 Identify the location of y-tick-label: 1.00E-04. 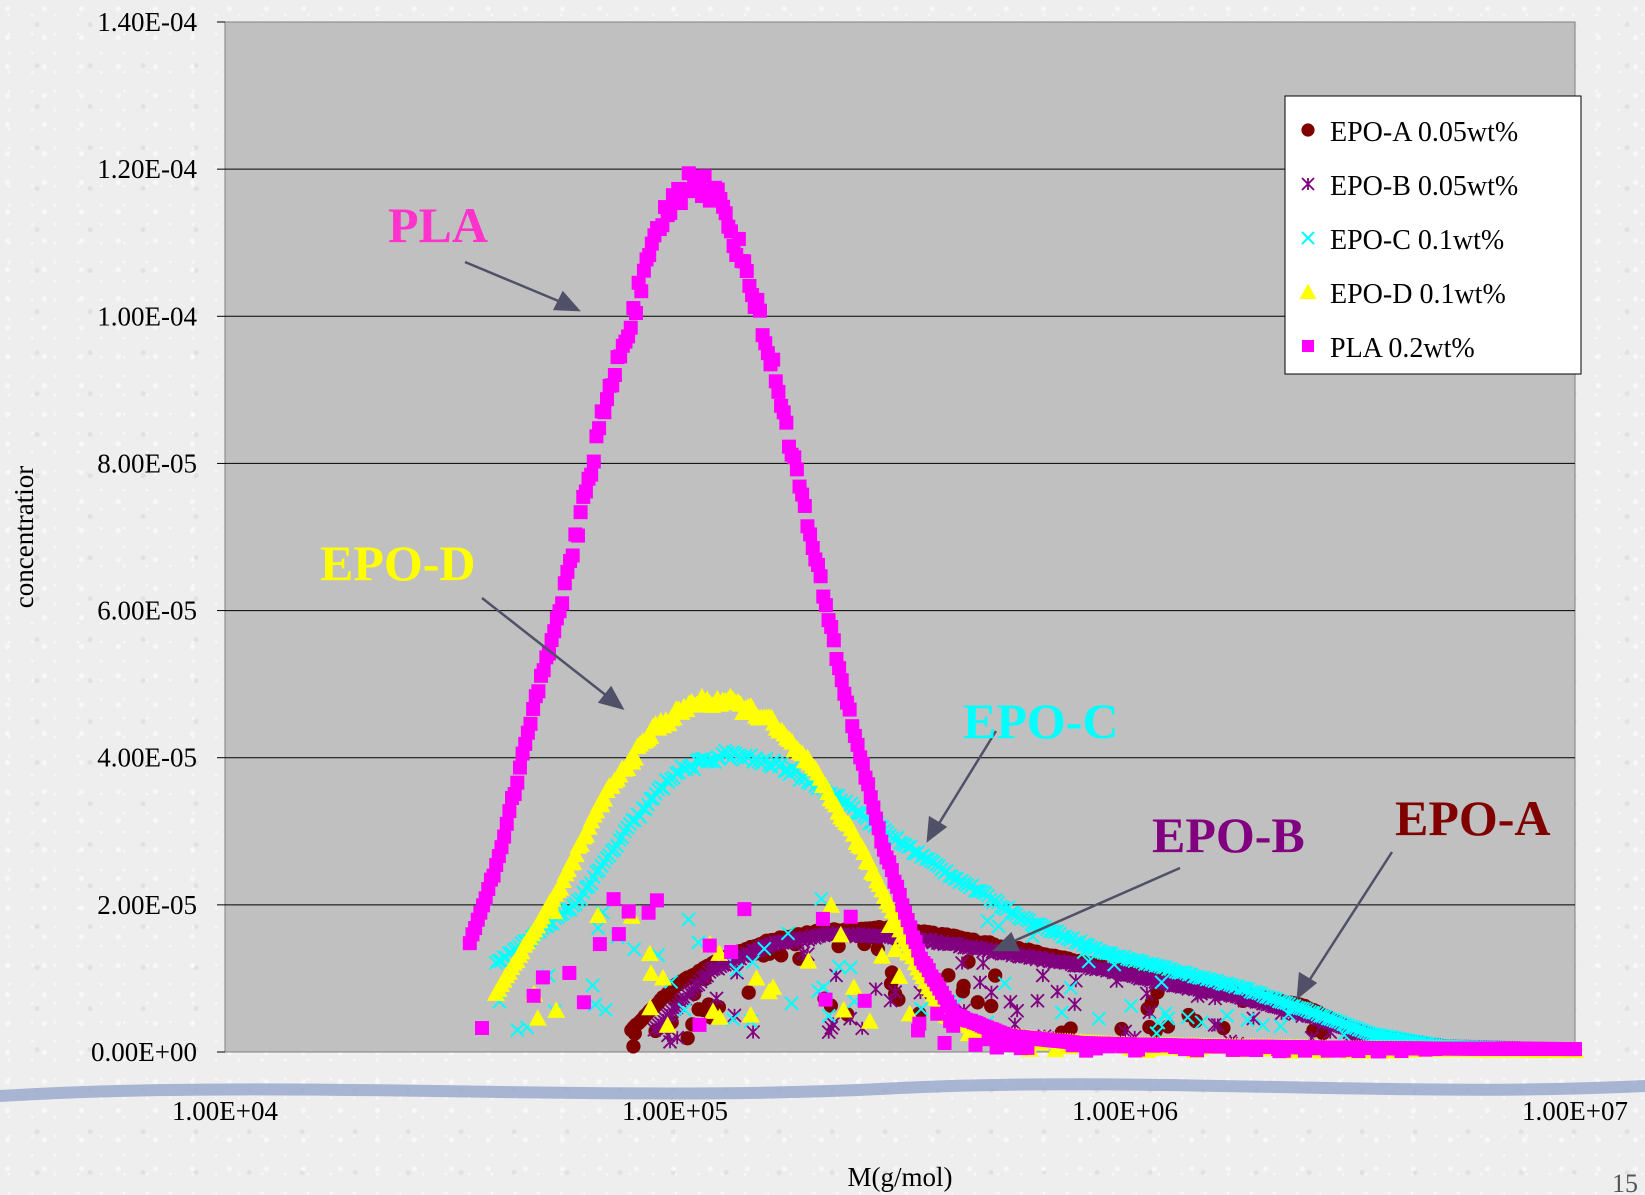
(147, 316).